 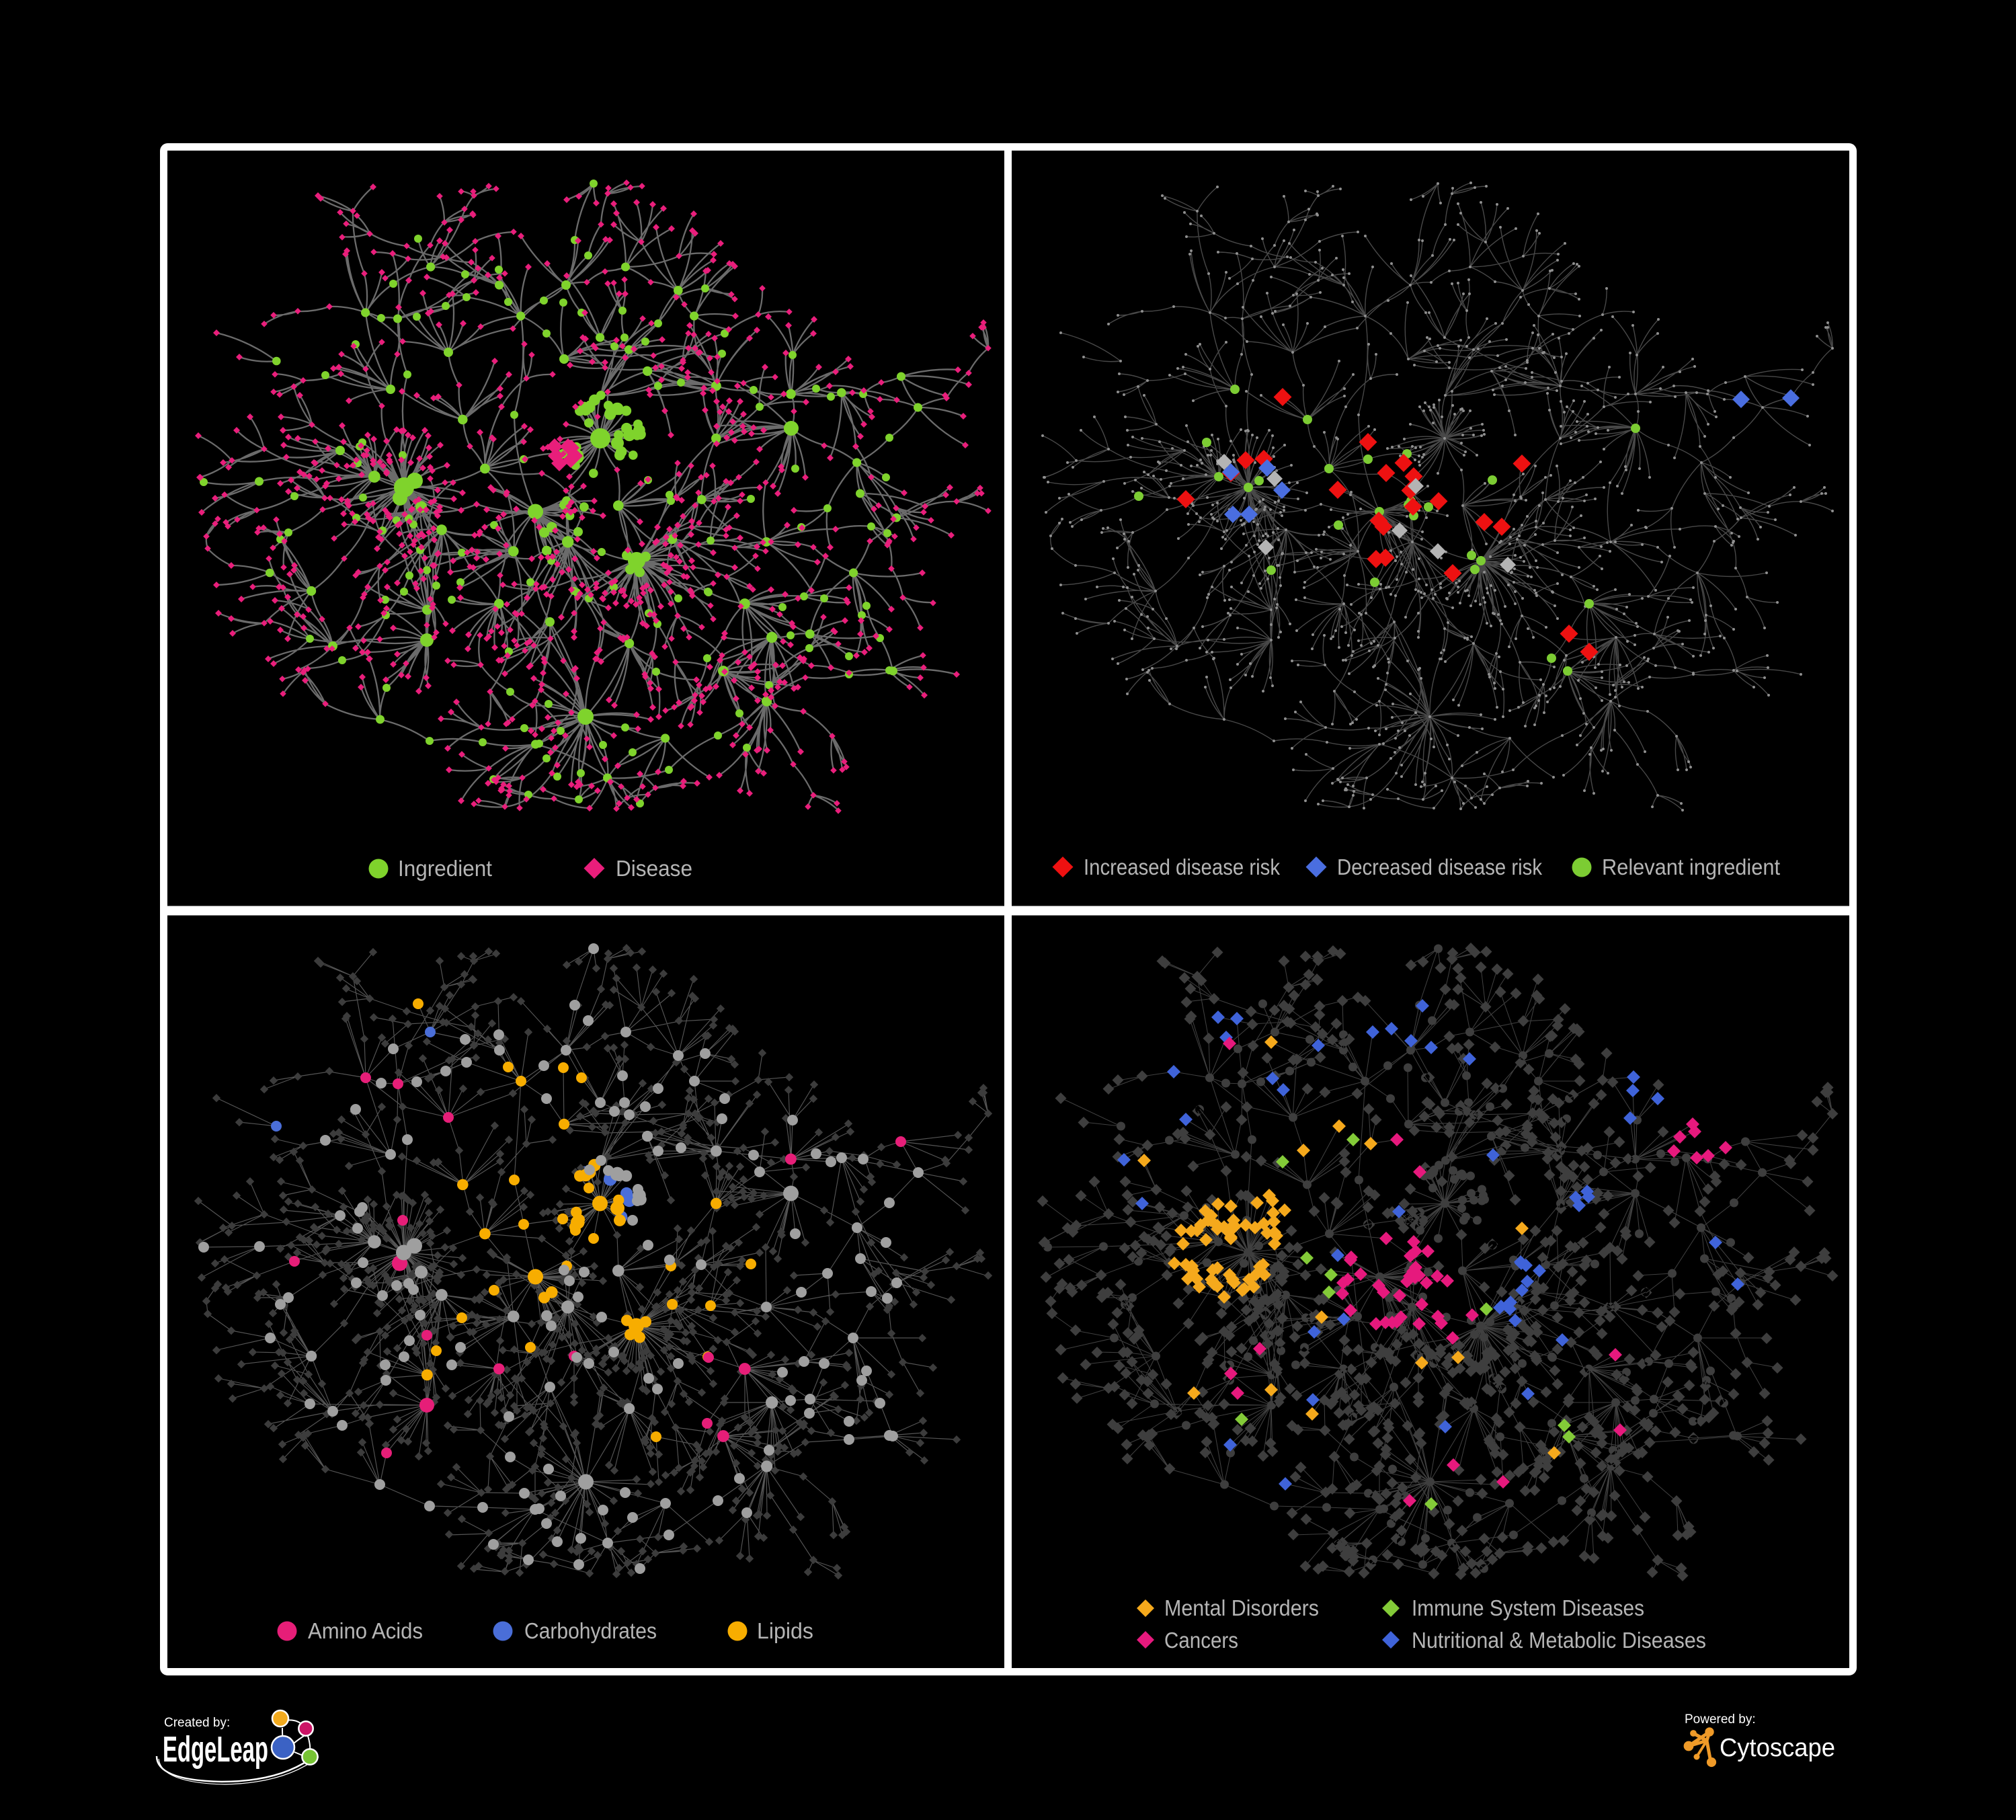 I want to click on svg-text: Immune System Diseases, so click(x=1528, y=1607).